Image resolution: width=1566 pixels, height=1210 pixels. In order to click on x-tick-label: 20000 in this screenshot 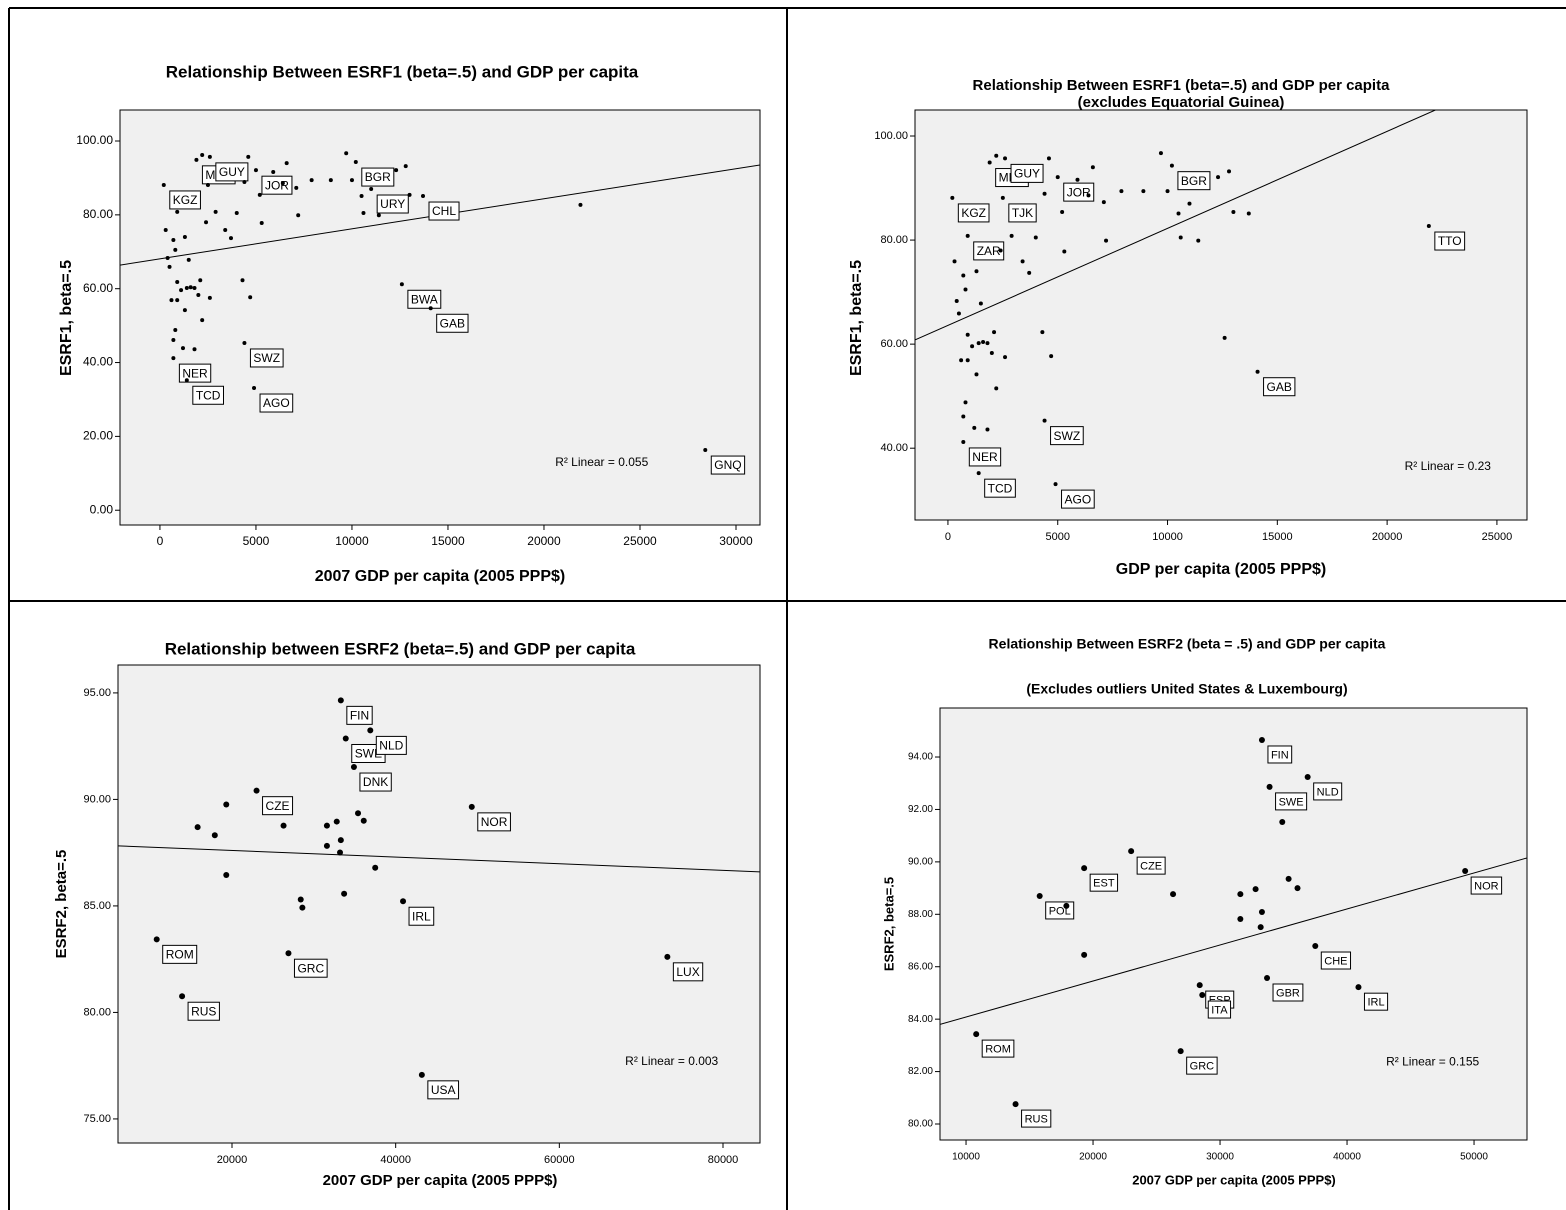, I will do `click(1387, 537)`.